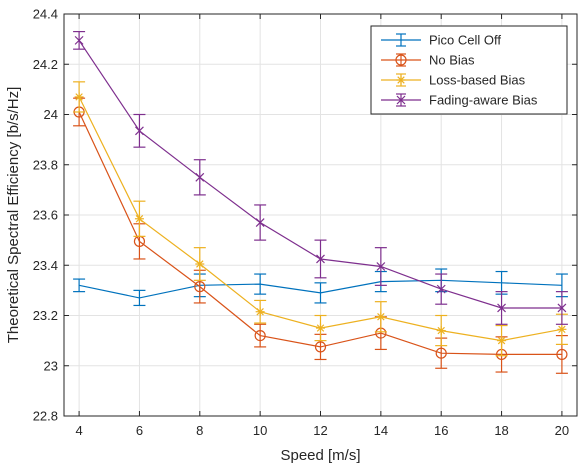 The width and height of the screenshot is (579, 468). I want to click on x-tick-label: 14, so click(381, 430).